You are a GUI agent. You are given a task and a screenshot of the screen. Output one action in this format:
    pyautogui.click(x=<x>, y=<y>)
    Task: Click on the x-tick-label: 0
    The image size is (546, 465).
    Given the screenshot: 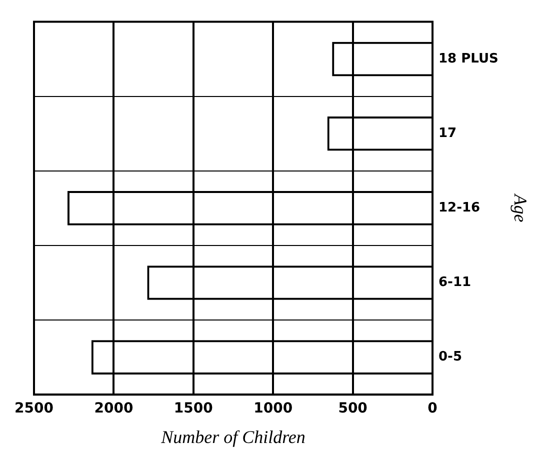 What is the action you would take?
    pyautogui.click(x=433, y=408)
    